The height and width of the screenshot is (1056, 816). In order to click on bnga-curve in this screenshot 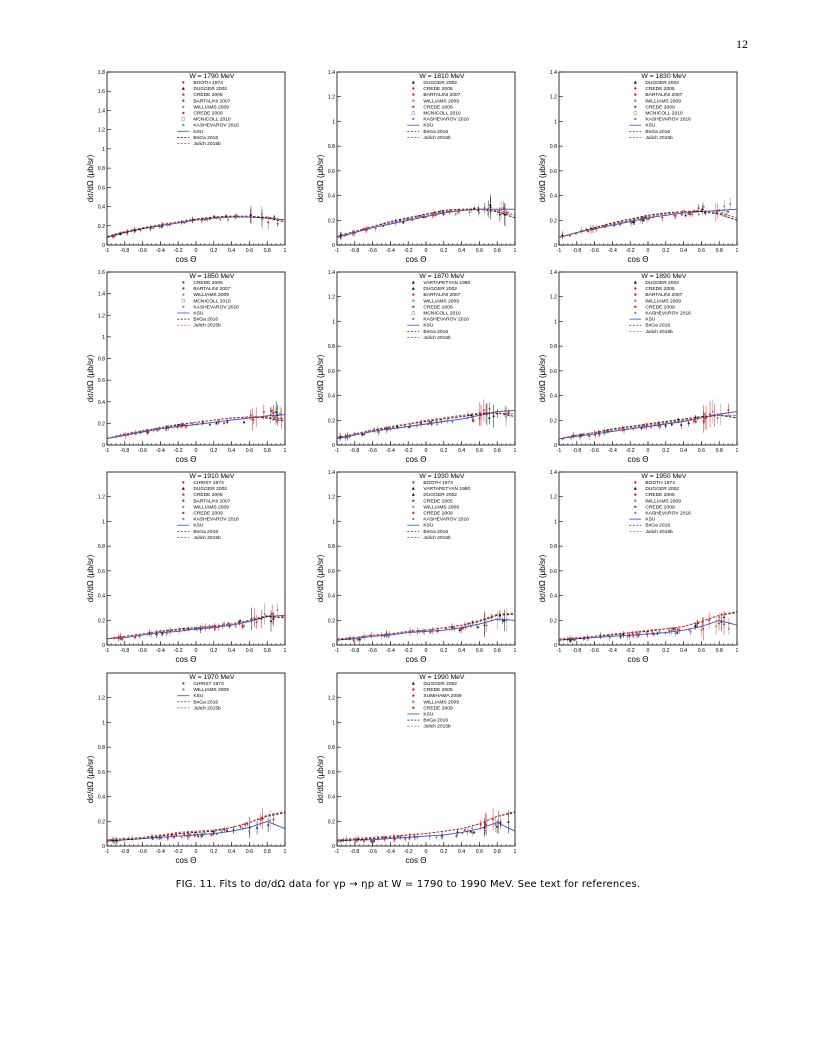, I will do `click(196, 827)`.